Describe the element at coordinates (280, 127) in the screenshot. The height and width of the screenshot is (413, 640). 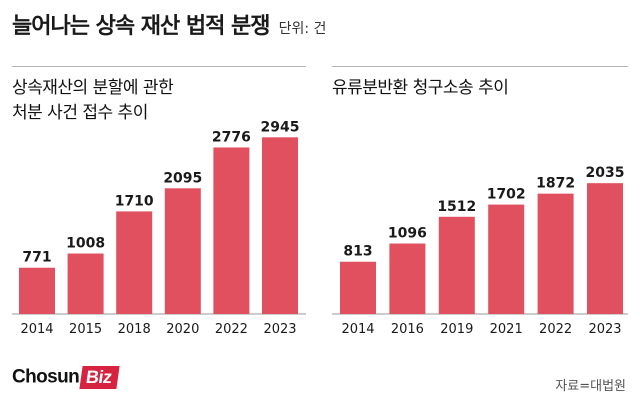
I see `data-label-2023: 2945` at that location.